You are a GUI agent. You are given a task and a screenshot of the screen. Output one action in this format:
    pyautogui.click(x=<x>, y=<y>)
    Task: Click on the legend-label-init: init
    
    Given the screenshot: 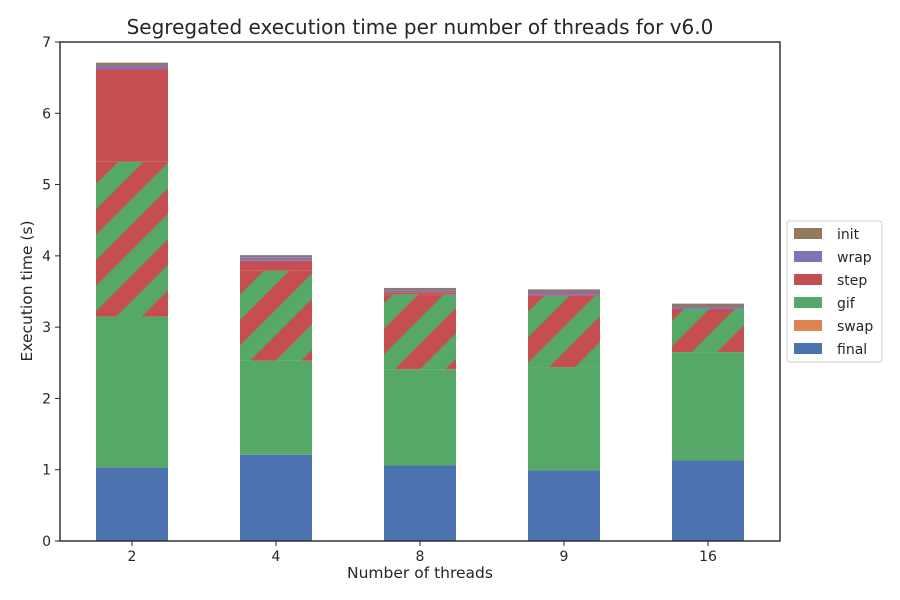 What is the action you would take?
    pyautogui.click(x=848, y=235)
    